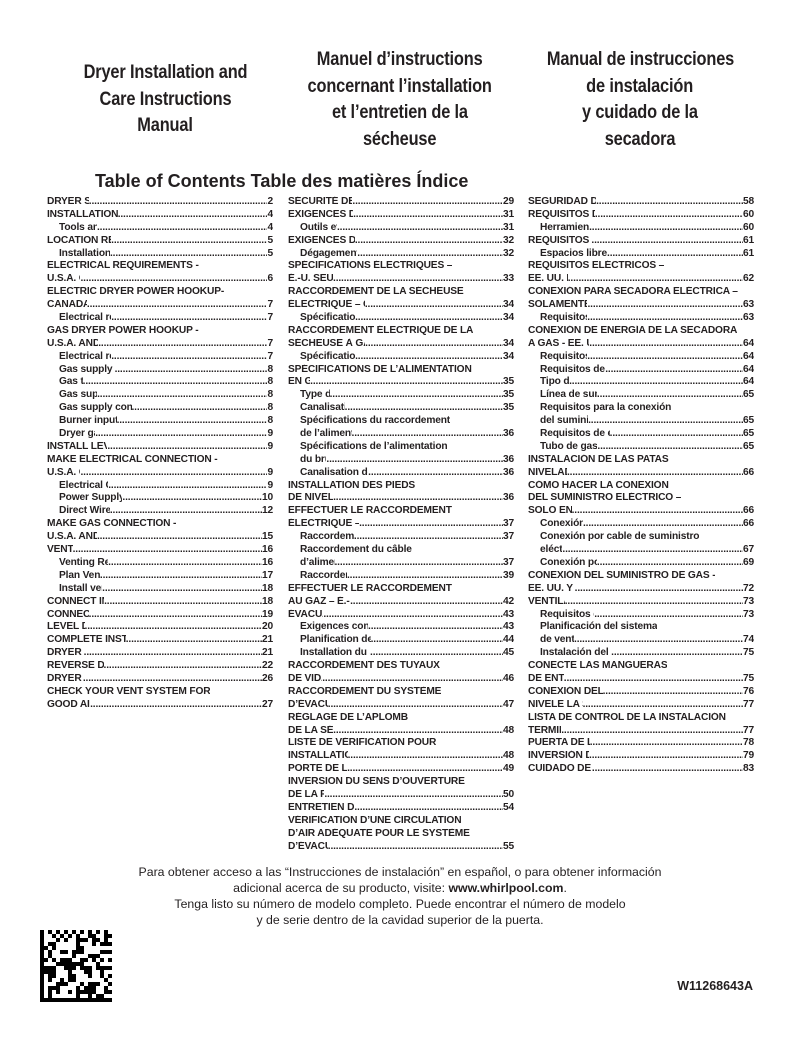 The width and height of the screenshot is (802, 1037). Describe the element at coordinates (641, 537) in the screenshot. I see `toc-subentry: Conexión por cable de suministro` at that location.